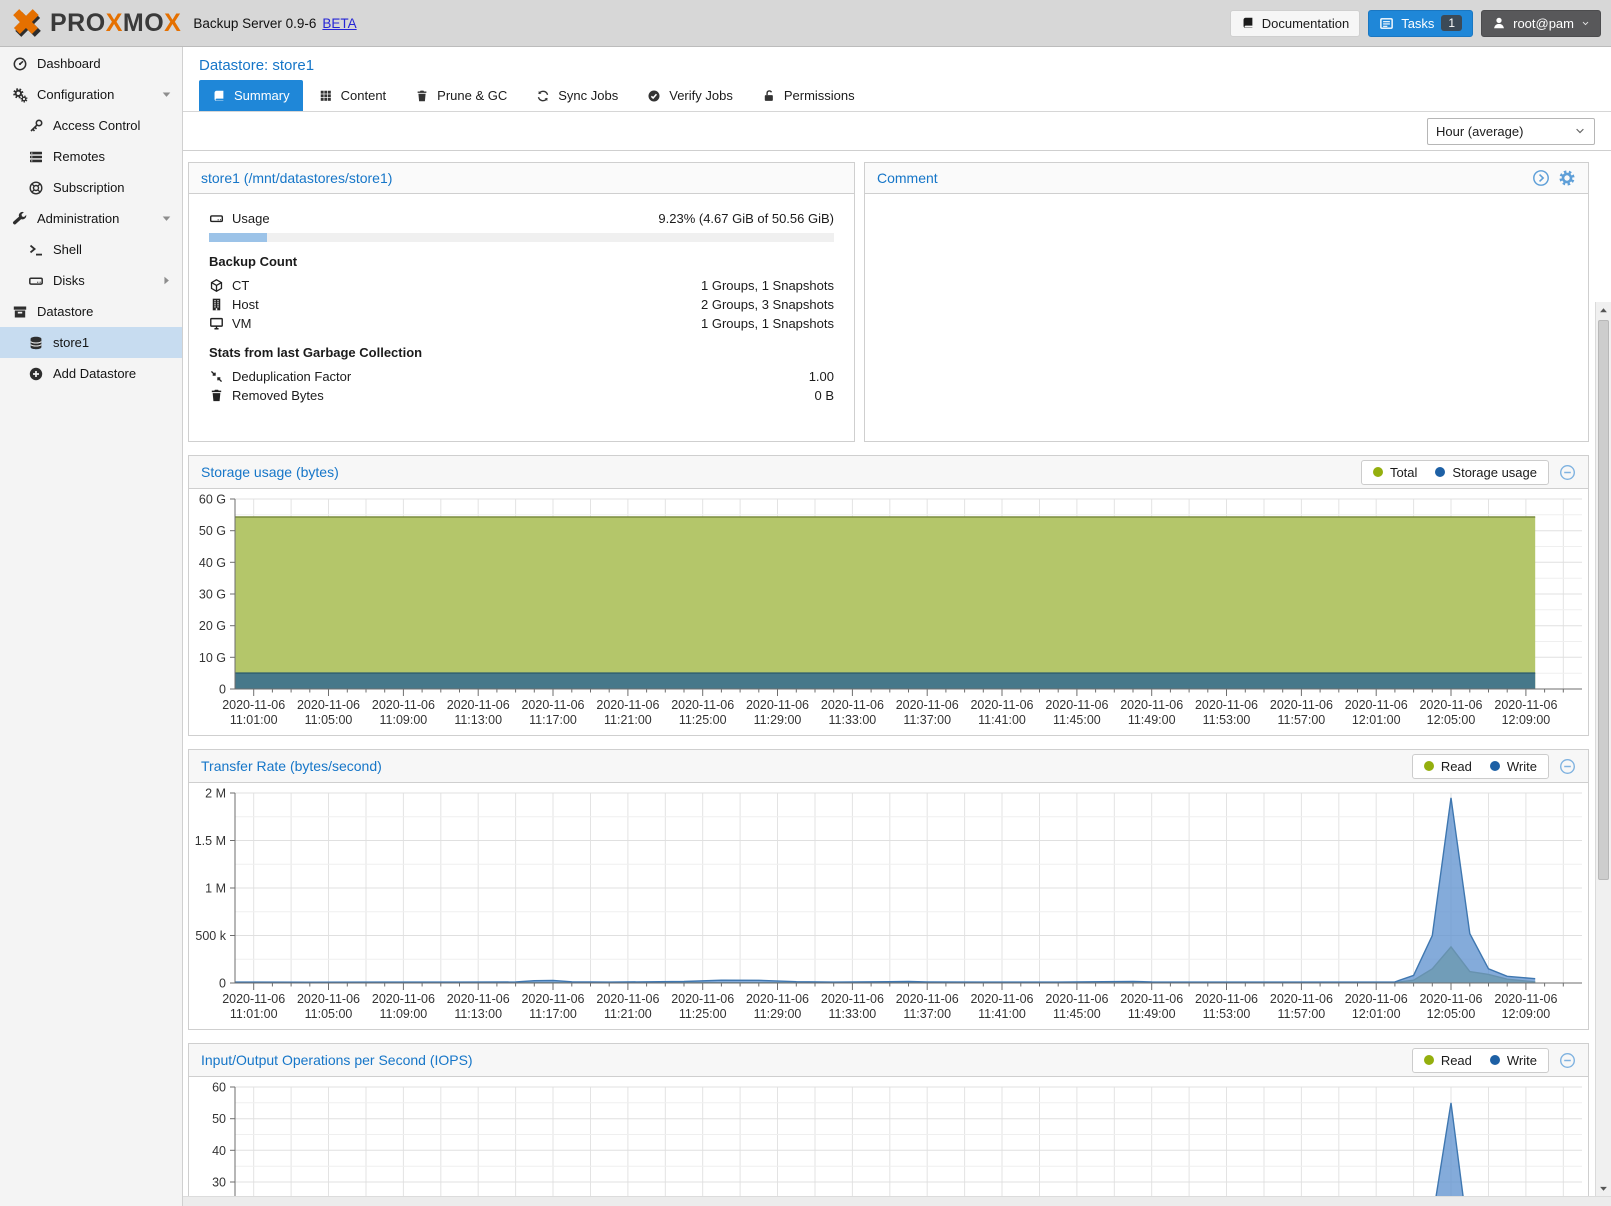 Image resolution: width=1611 pixels, height=1206 pixels. Describe the element at coordinates (339, 23) in the screenshot. I see `beta-link: BETA` at that location.